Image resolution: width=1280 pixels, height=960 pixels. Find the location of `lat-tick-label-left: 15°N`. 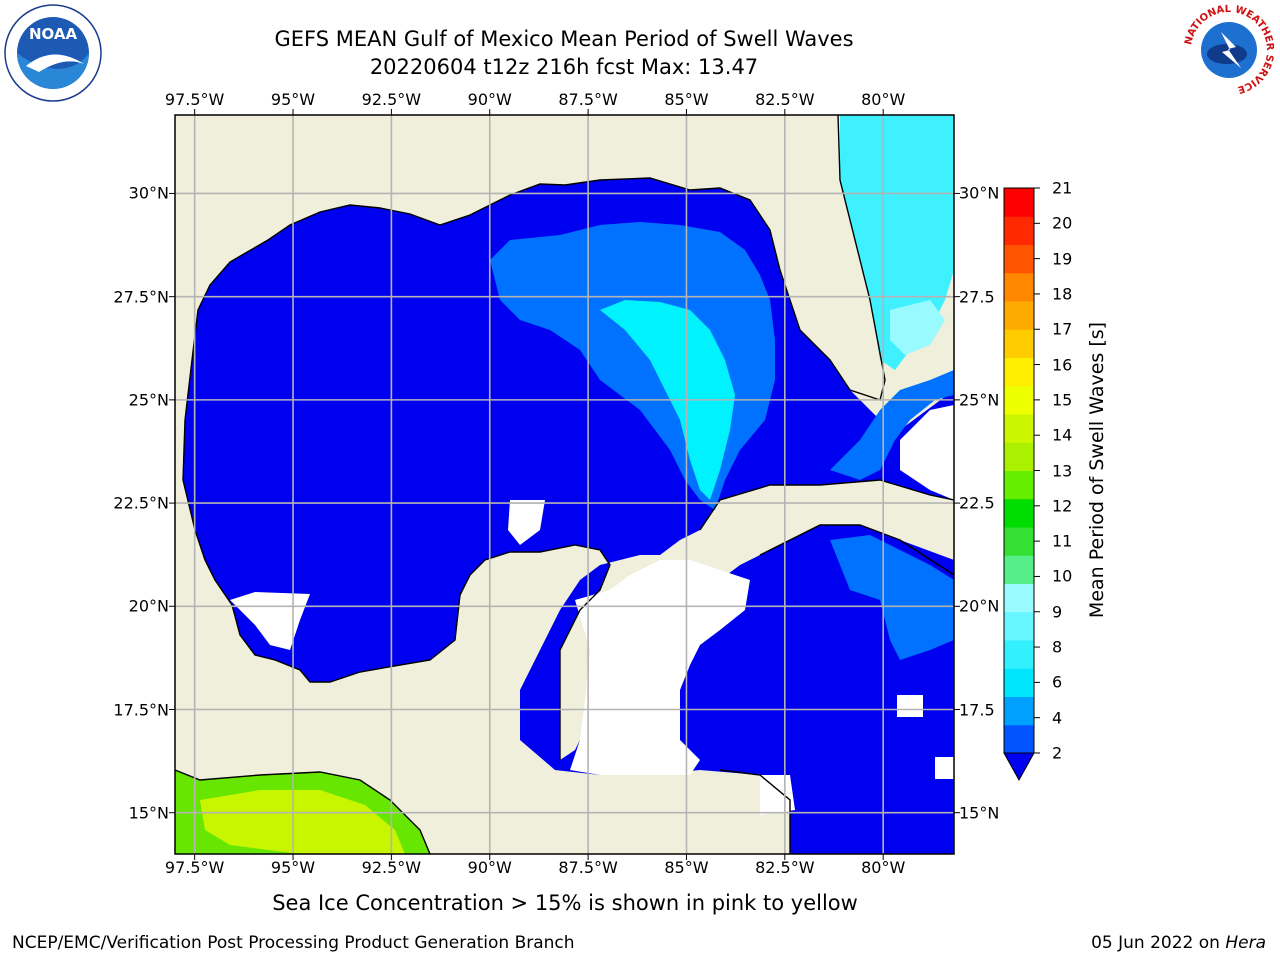

lat-tick-label-left: 15°N is located at coordinates (148, 813).